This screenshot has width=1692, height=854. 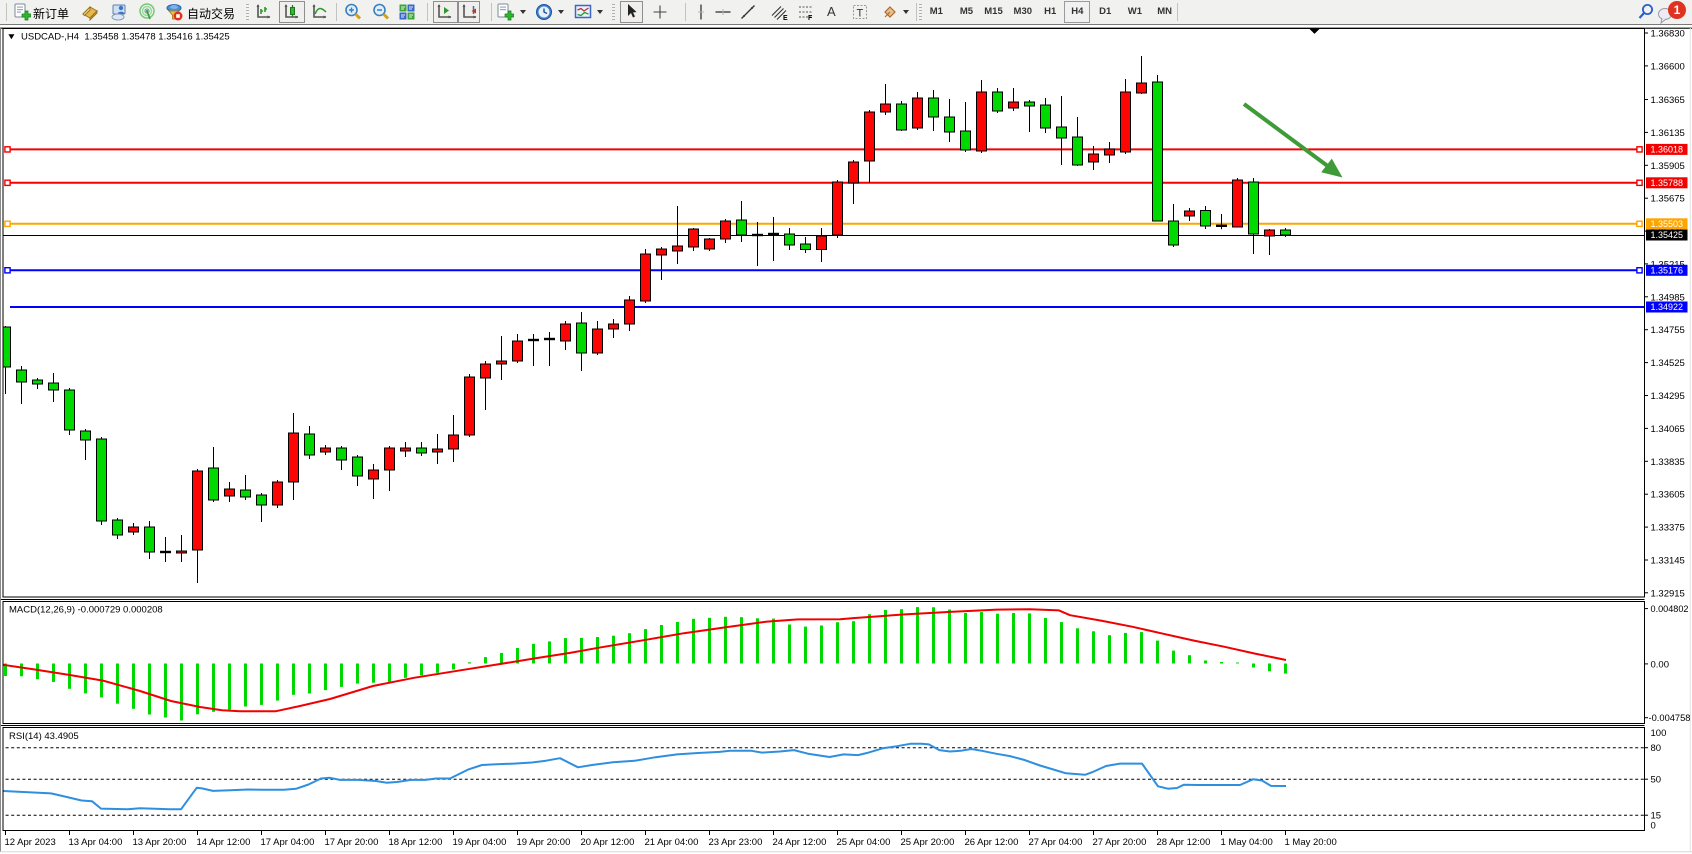 I want to click on svg-text: 1.34922, so click(x=1667, y=307).